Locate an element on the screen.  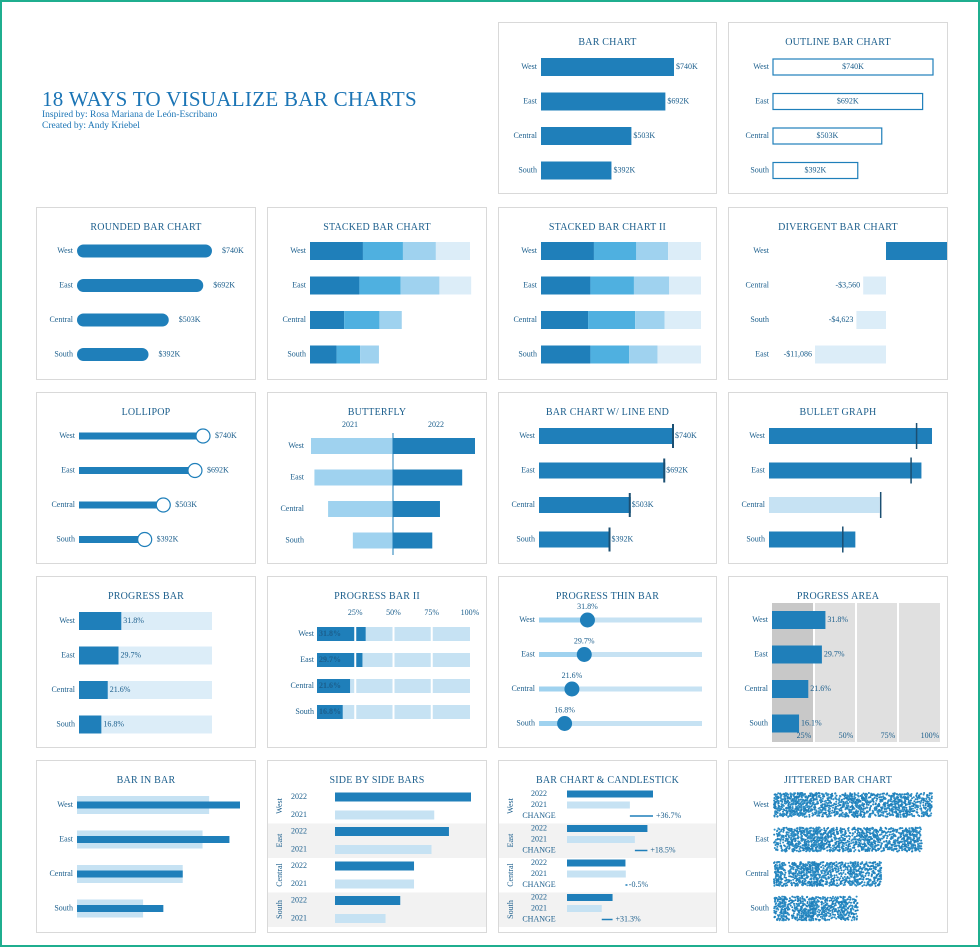
stacked-segment is located at coordinates (565, 320).